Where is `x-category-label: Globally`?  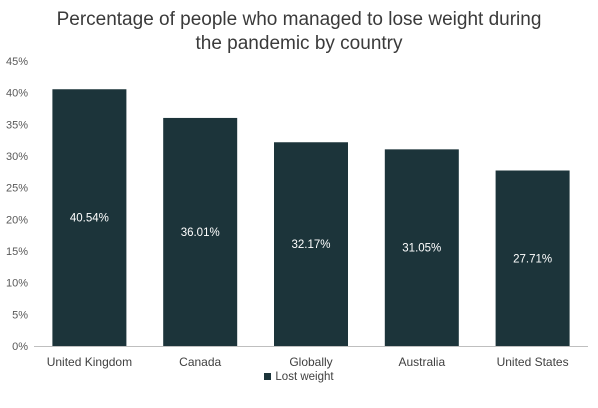
x-category-label: Globally is located at coordinates (310, 362).